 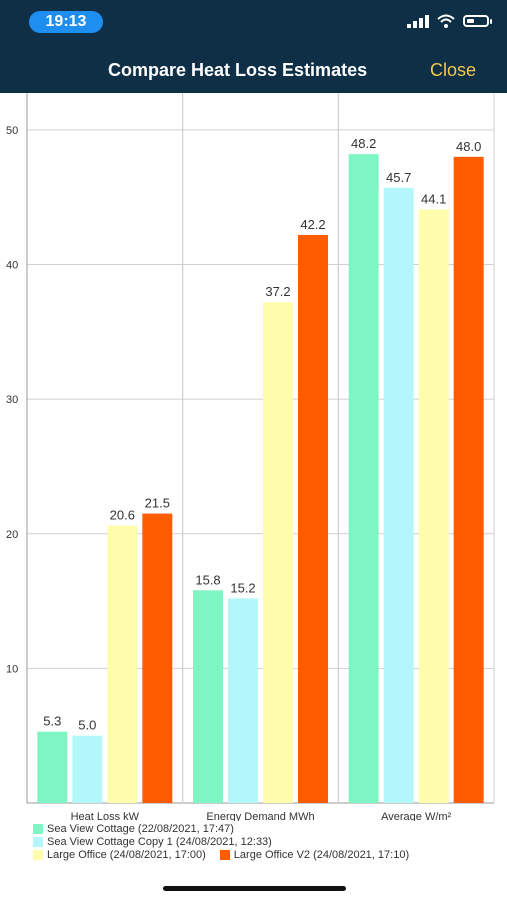 I want to click on y-tick-label-0: 10, so click(x=12, y=669).